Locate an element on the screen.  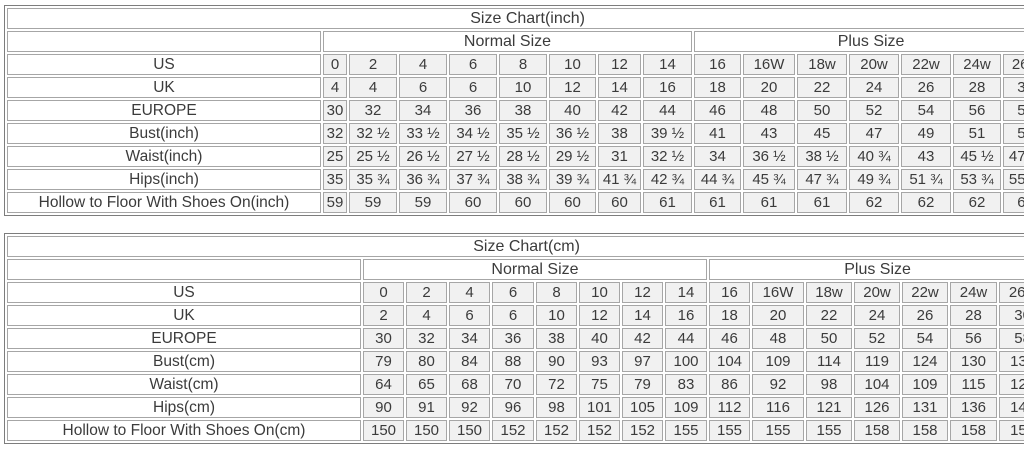
size-value-cell: 58 is located at coordinates (1011, 338).